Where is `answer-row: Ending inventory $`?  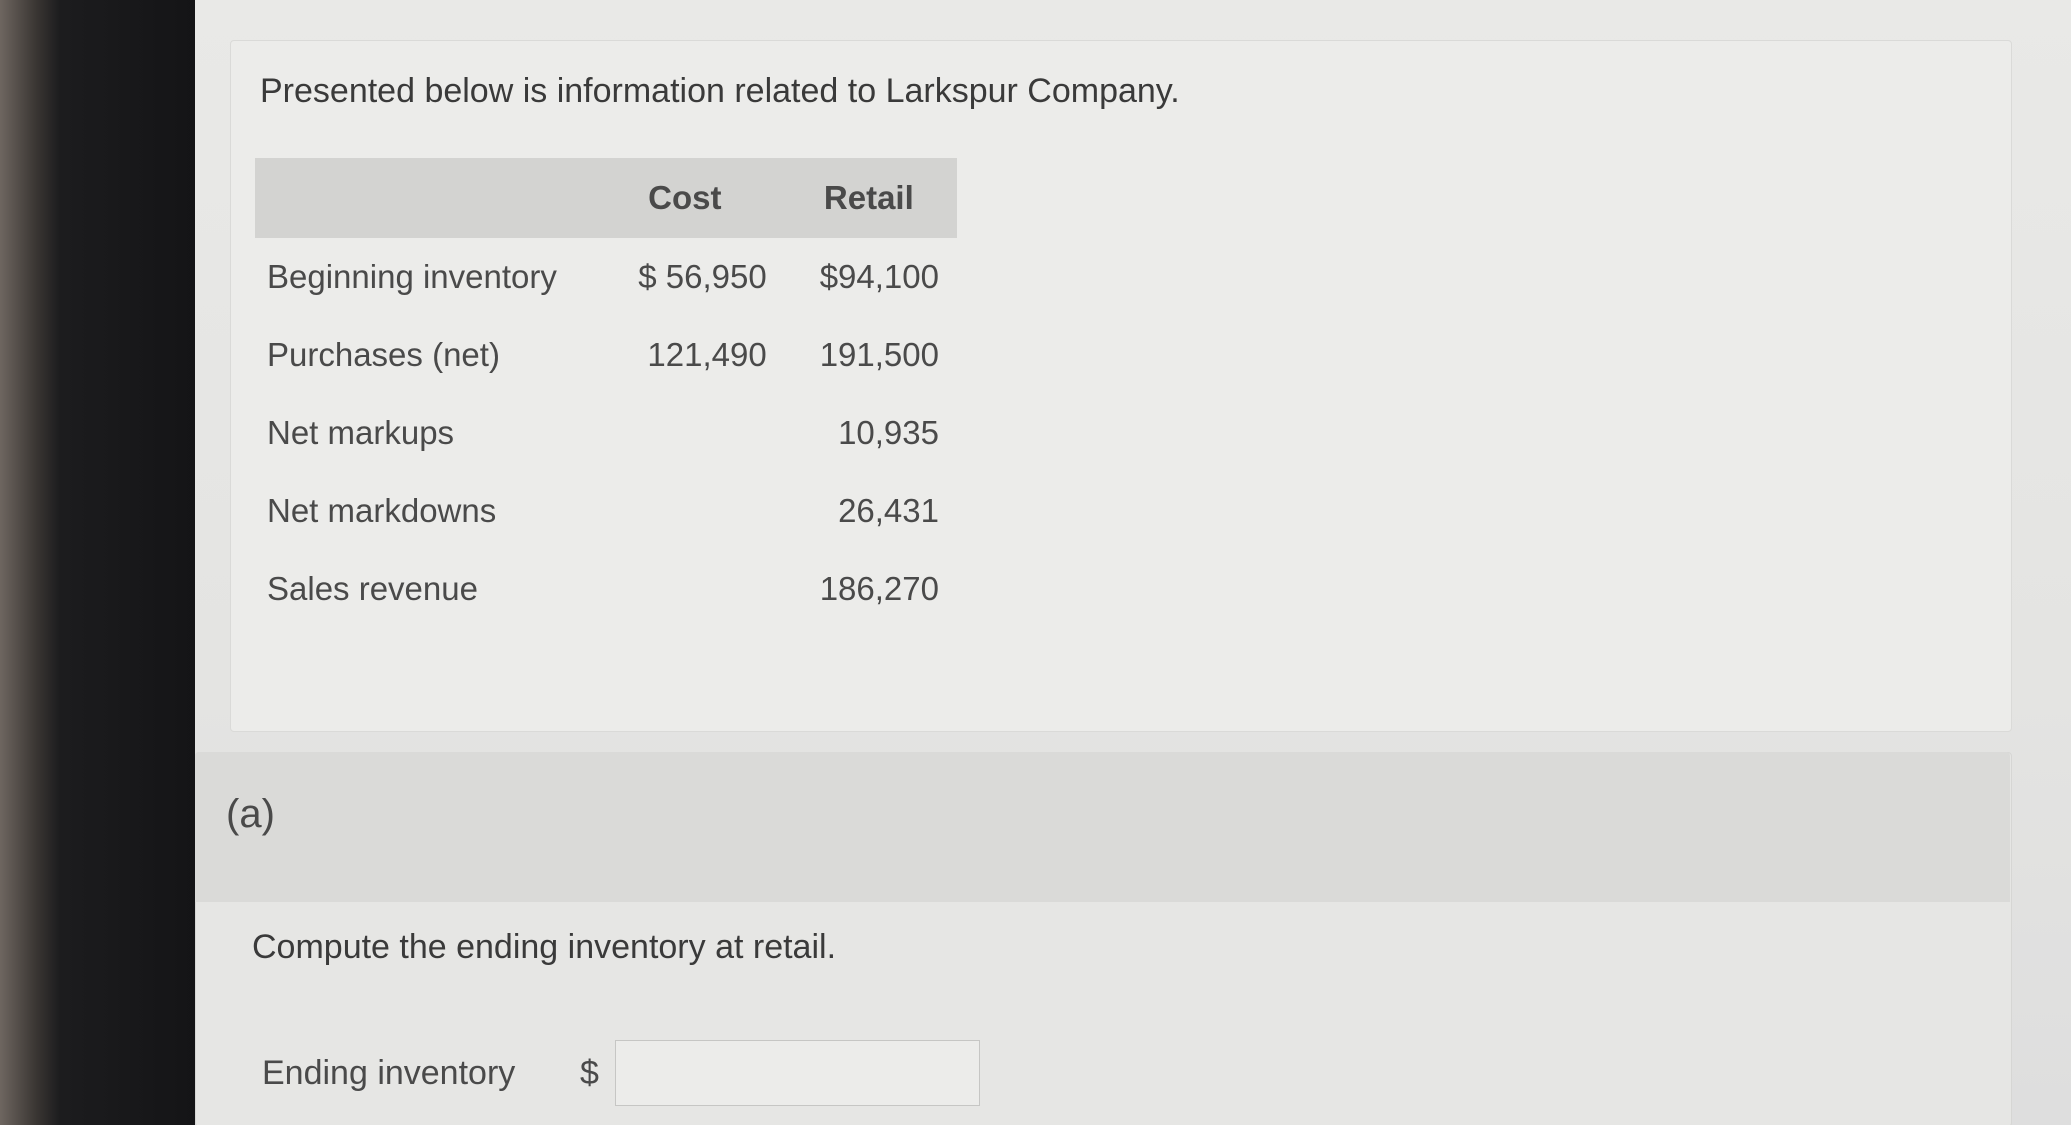
answer-row: Ending inventory $ is located at coordinates (621, 1073).